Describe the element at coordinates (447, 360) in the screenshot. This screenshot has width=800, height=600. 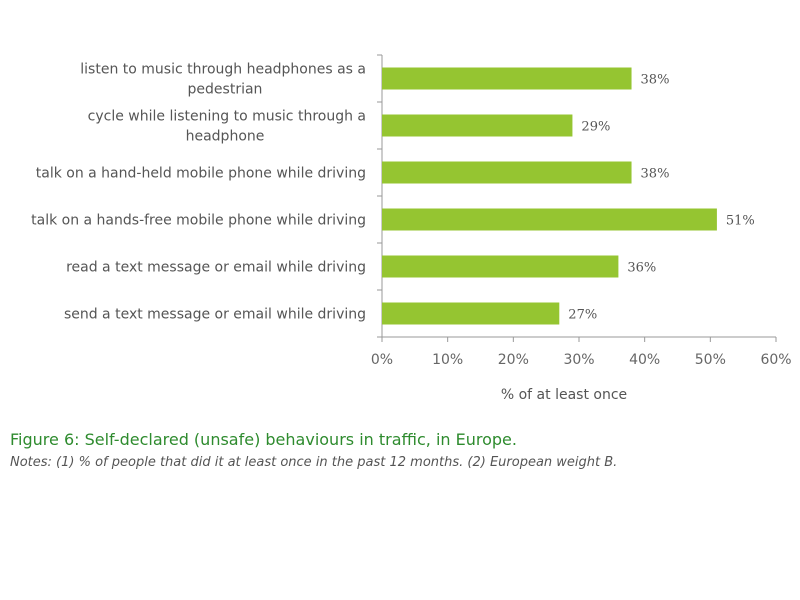
I see `x-tick-label: 10%` at that location.